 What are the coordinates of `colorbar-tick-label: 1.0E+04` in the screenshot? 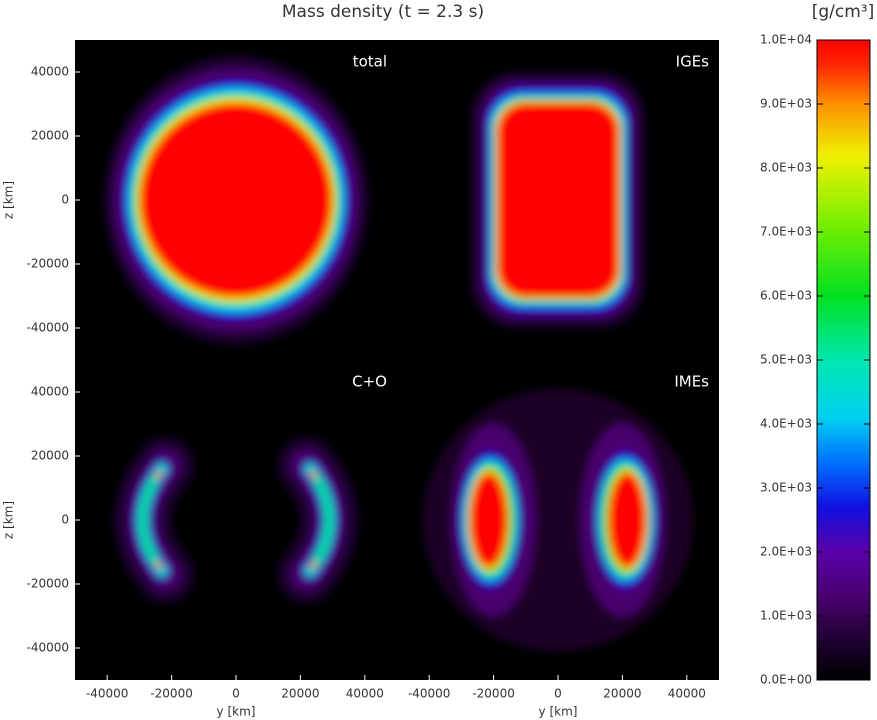 It's located at (786, 40).